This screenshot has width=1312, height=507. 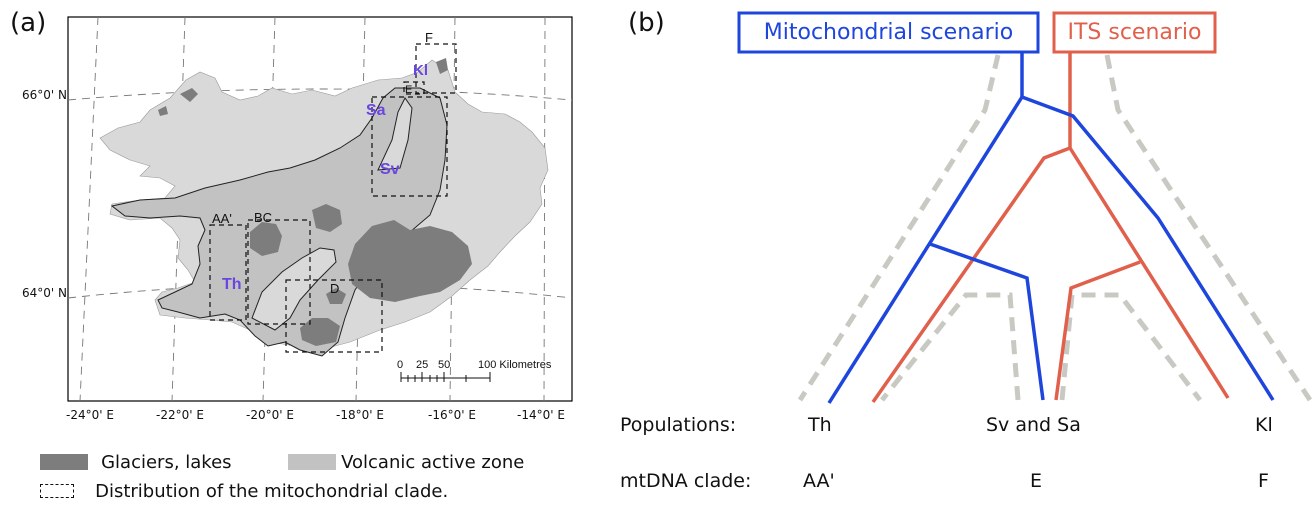 What do you see at coordinates (57, 491) in the screenshot?
I see `distribution-swatch` at bounding box center [57, 491].